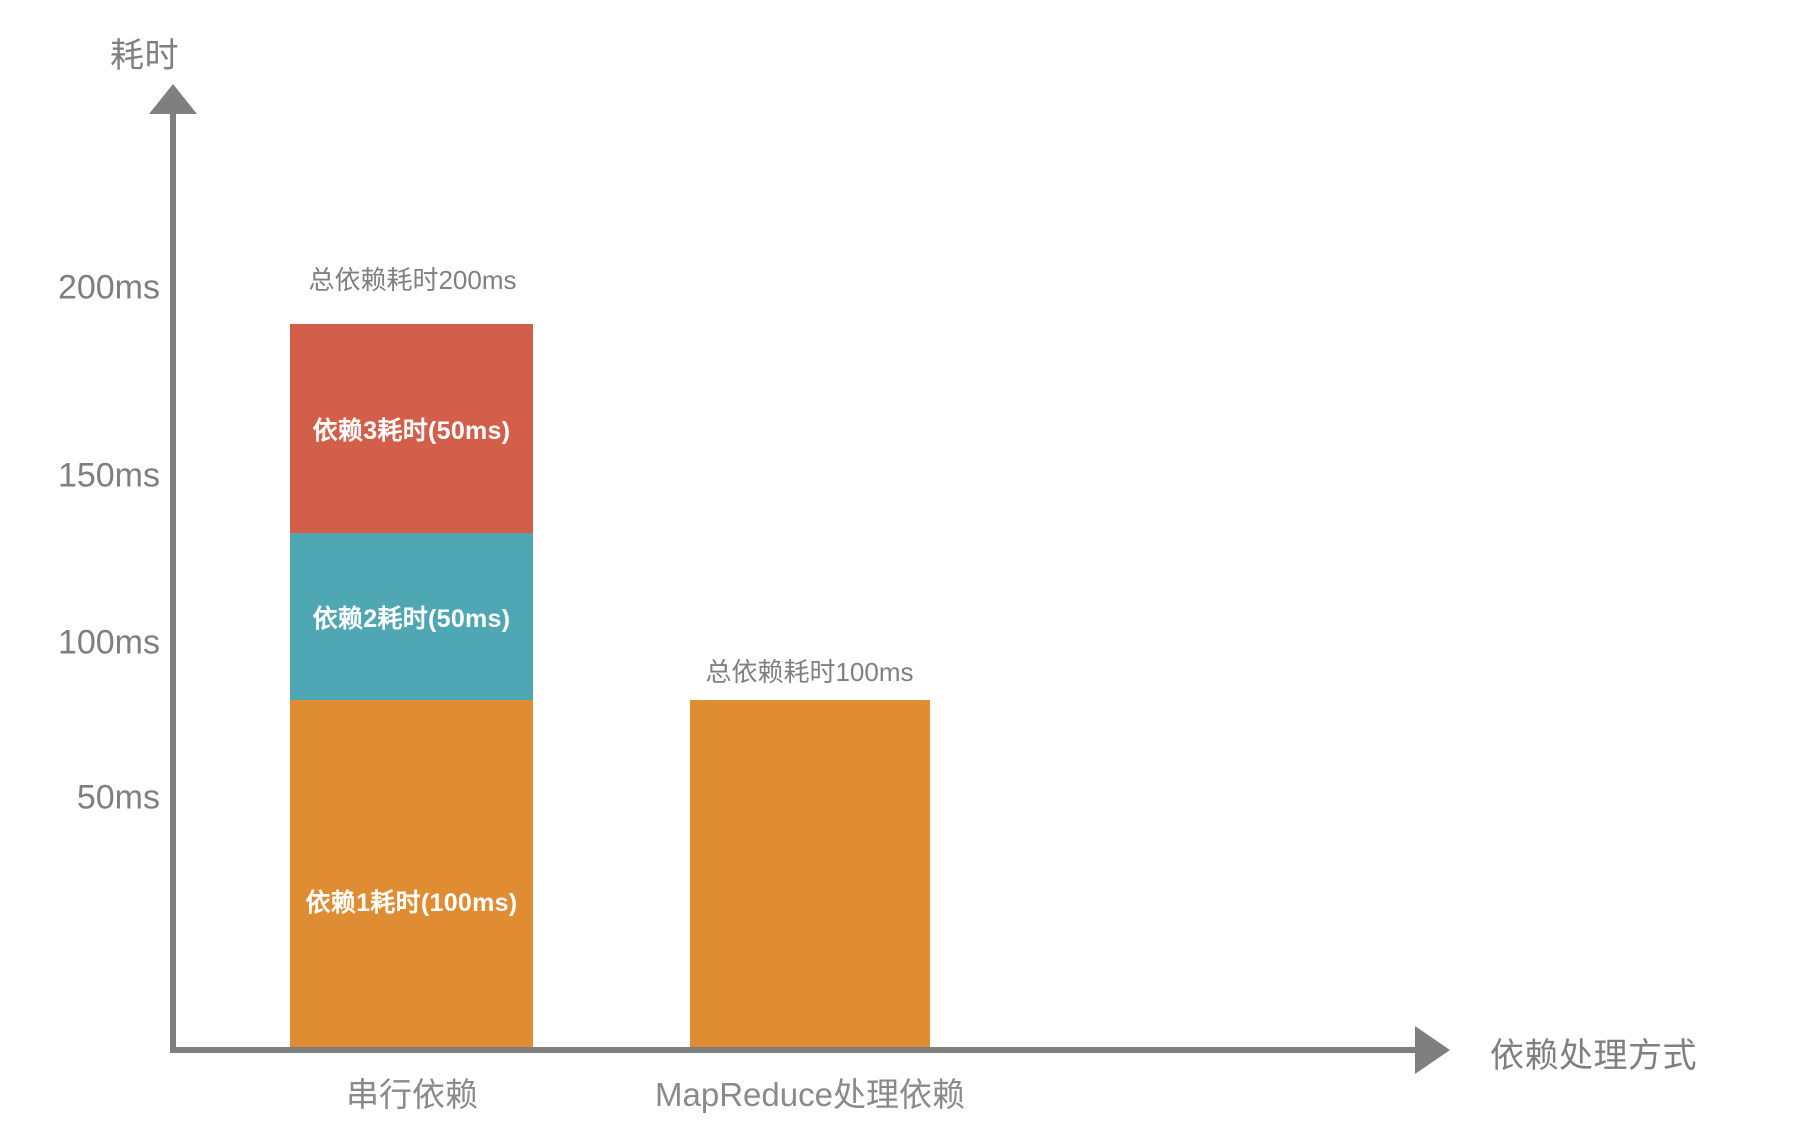  I want to click on bar-segment-serial-dep1: 依赖1耗时(100ms), so click(411, 873).